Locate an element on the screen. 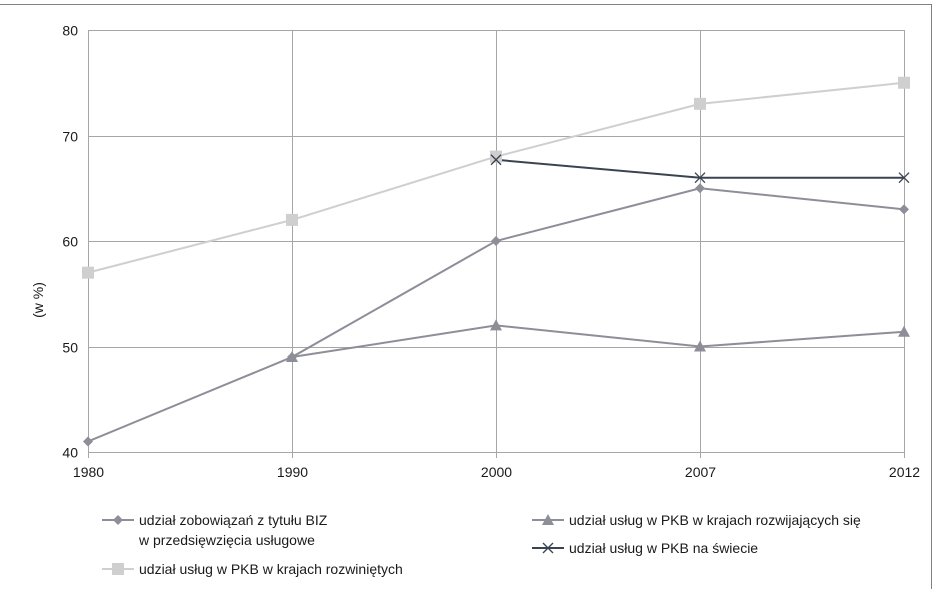 This screenshot has width=932, height=589. y-tick-label: 70 is located at coordinates (70, 137).